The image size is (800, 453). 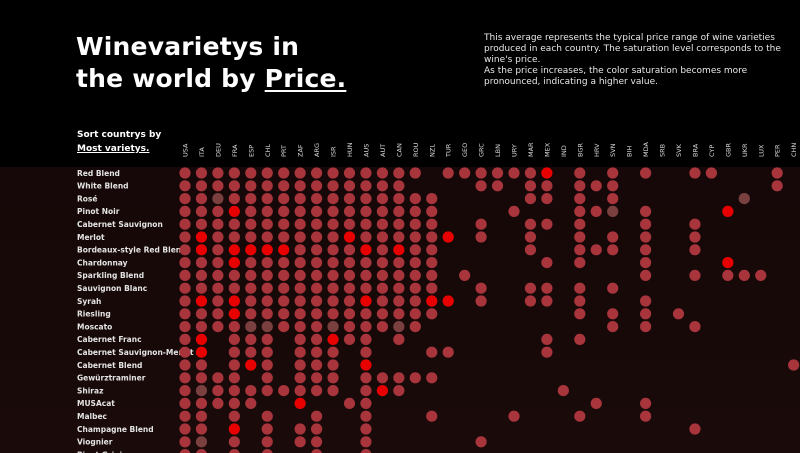 I want to click on dot-merlot-zaf, so click(x=300, y=237).